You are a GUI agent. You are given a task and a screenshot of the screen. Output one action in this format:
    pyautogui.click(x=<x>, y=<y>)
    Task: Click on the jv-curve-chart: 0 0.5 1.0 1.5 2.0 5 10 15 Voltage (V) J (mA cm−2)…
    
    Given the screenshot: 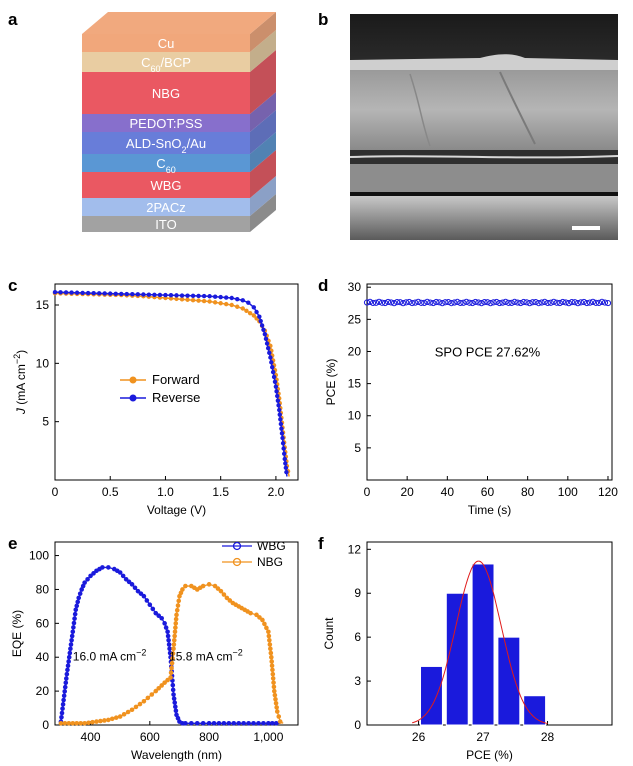 What is the action you would take?
    pyautogui.click(x=155, y=400)
    